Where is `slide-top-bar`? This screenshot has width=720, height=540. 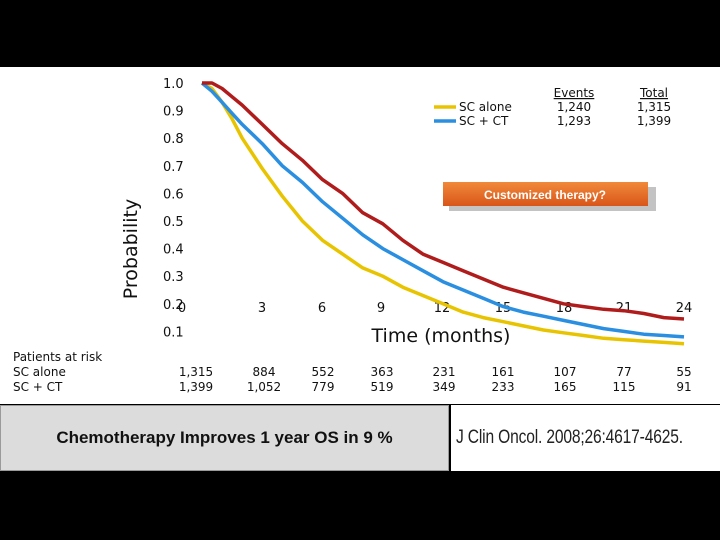
slide-top-bar is located at coordinates (360, 33).